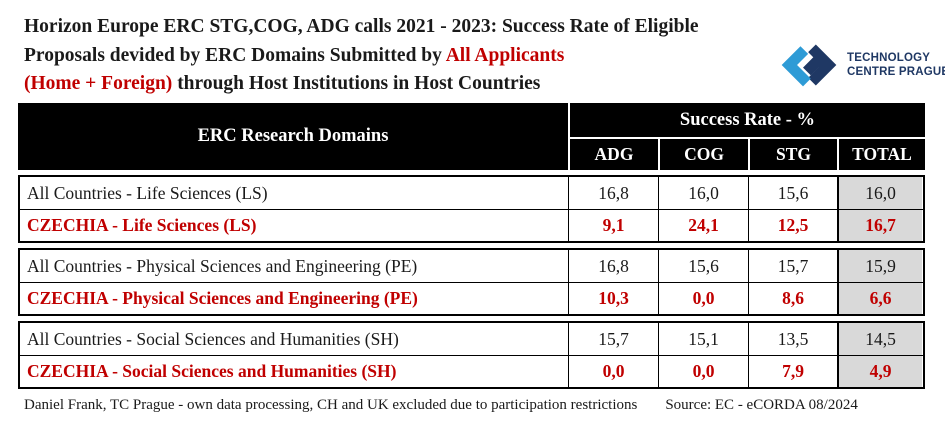  Describe the element at coordinates (703, 225) in the screenshot. I see `value-cog: 24,1` at that location.